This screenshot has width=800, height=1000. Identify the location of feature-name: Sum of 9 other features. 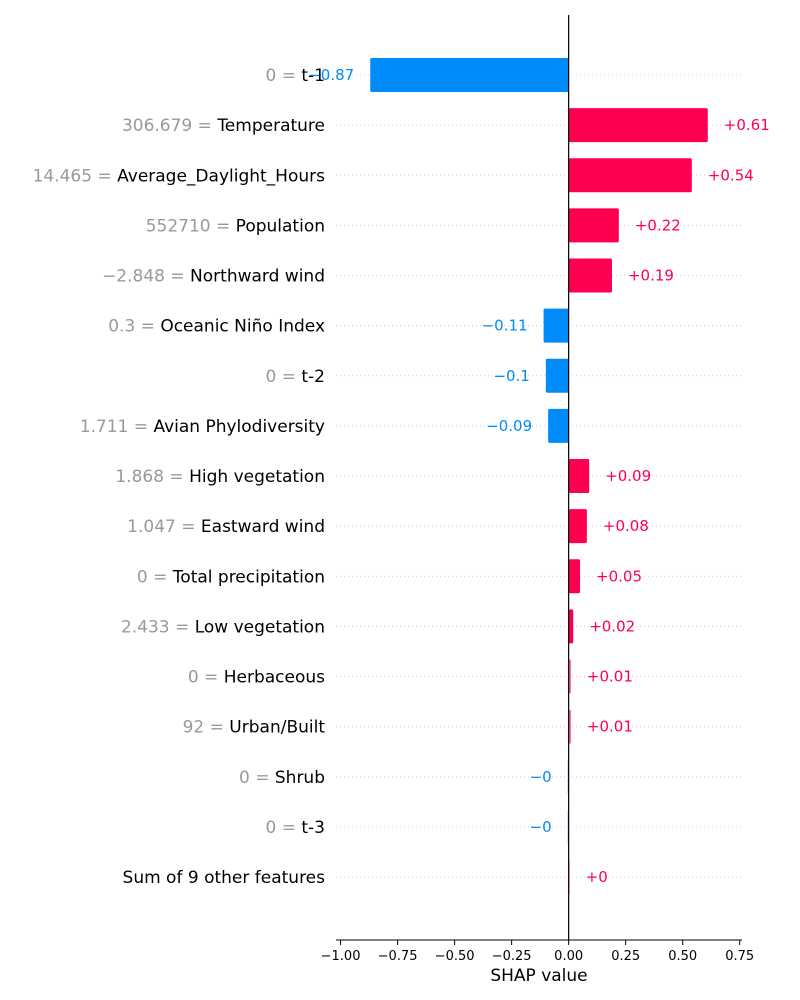
(224, 878).